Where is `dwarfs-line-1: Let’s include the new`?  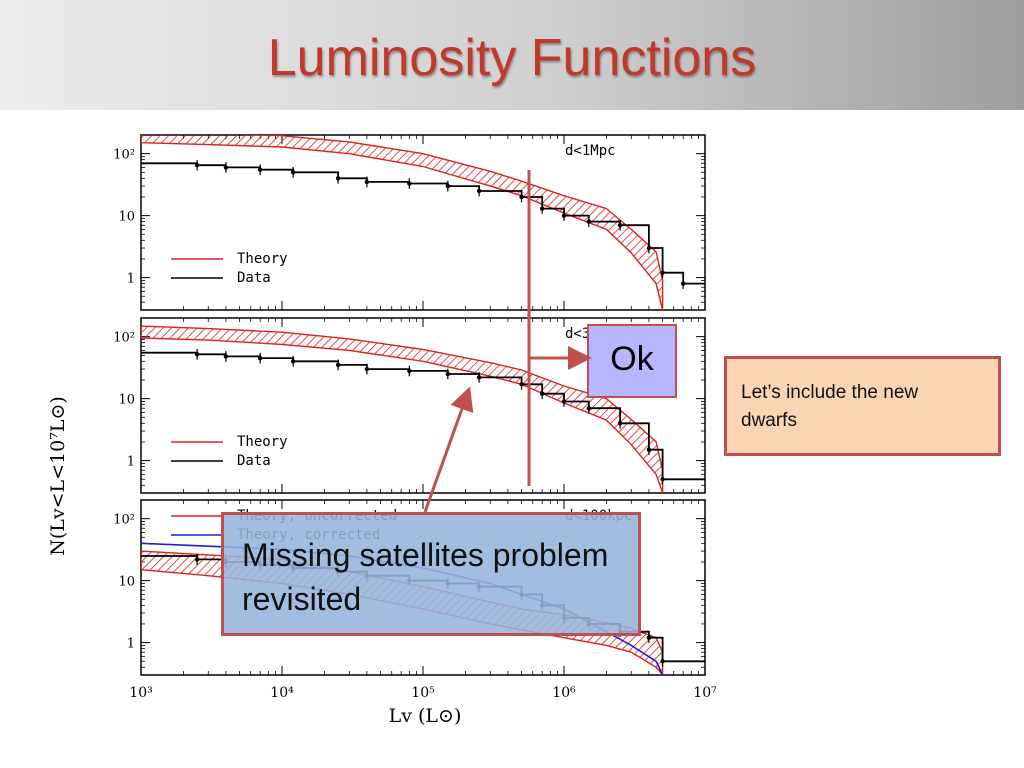 dwarfs-line-1: Let’s include the new is located at coordinates (830, 392).